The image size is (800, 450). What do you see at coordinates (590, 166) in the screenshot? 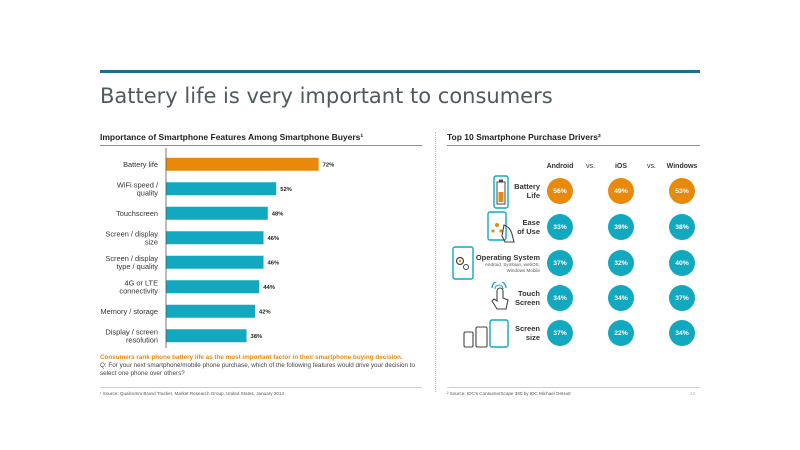
I see `versus-label-0: vs.` at bounding box center [590, 166].